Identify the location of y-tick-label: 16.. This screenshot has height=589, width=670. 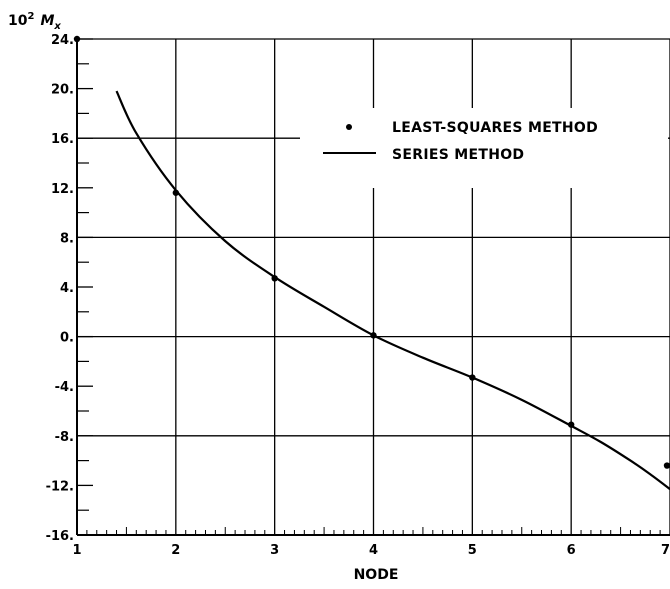
(62, 139).